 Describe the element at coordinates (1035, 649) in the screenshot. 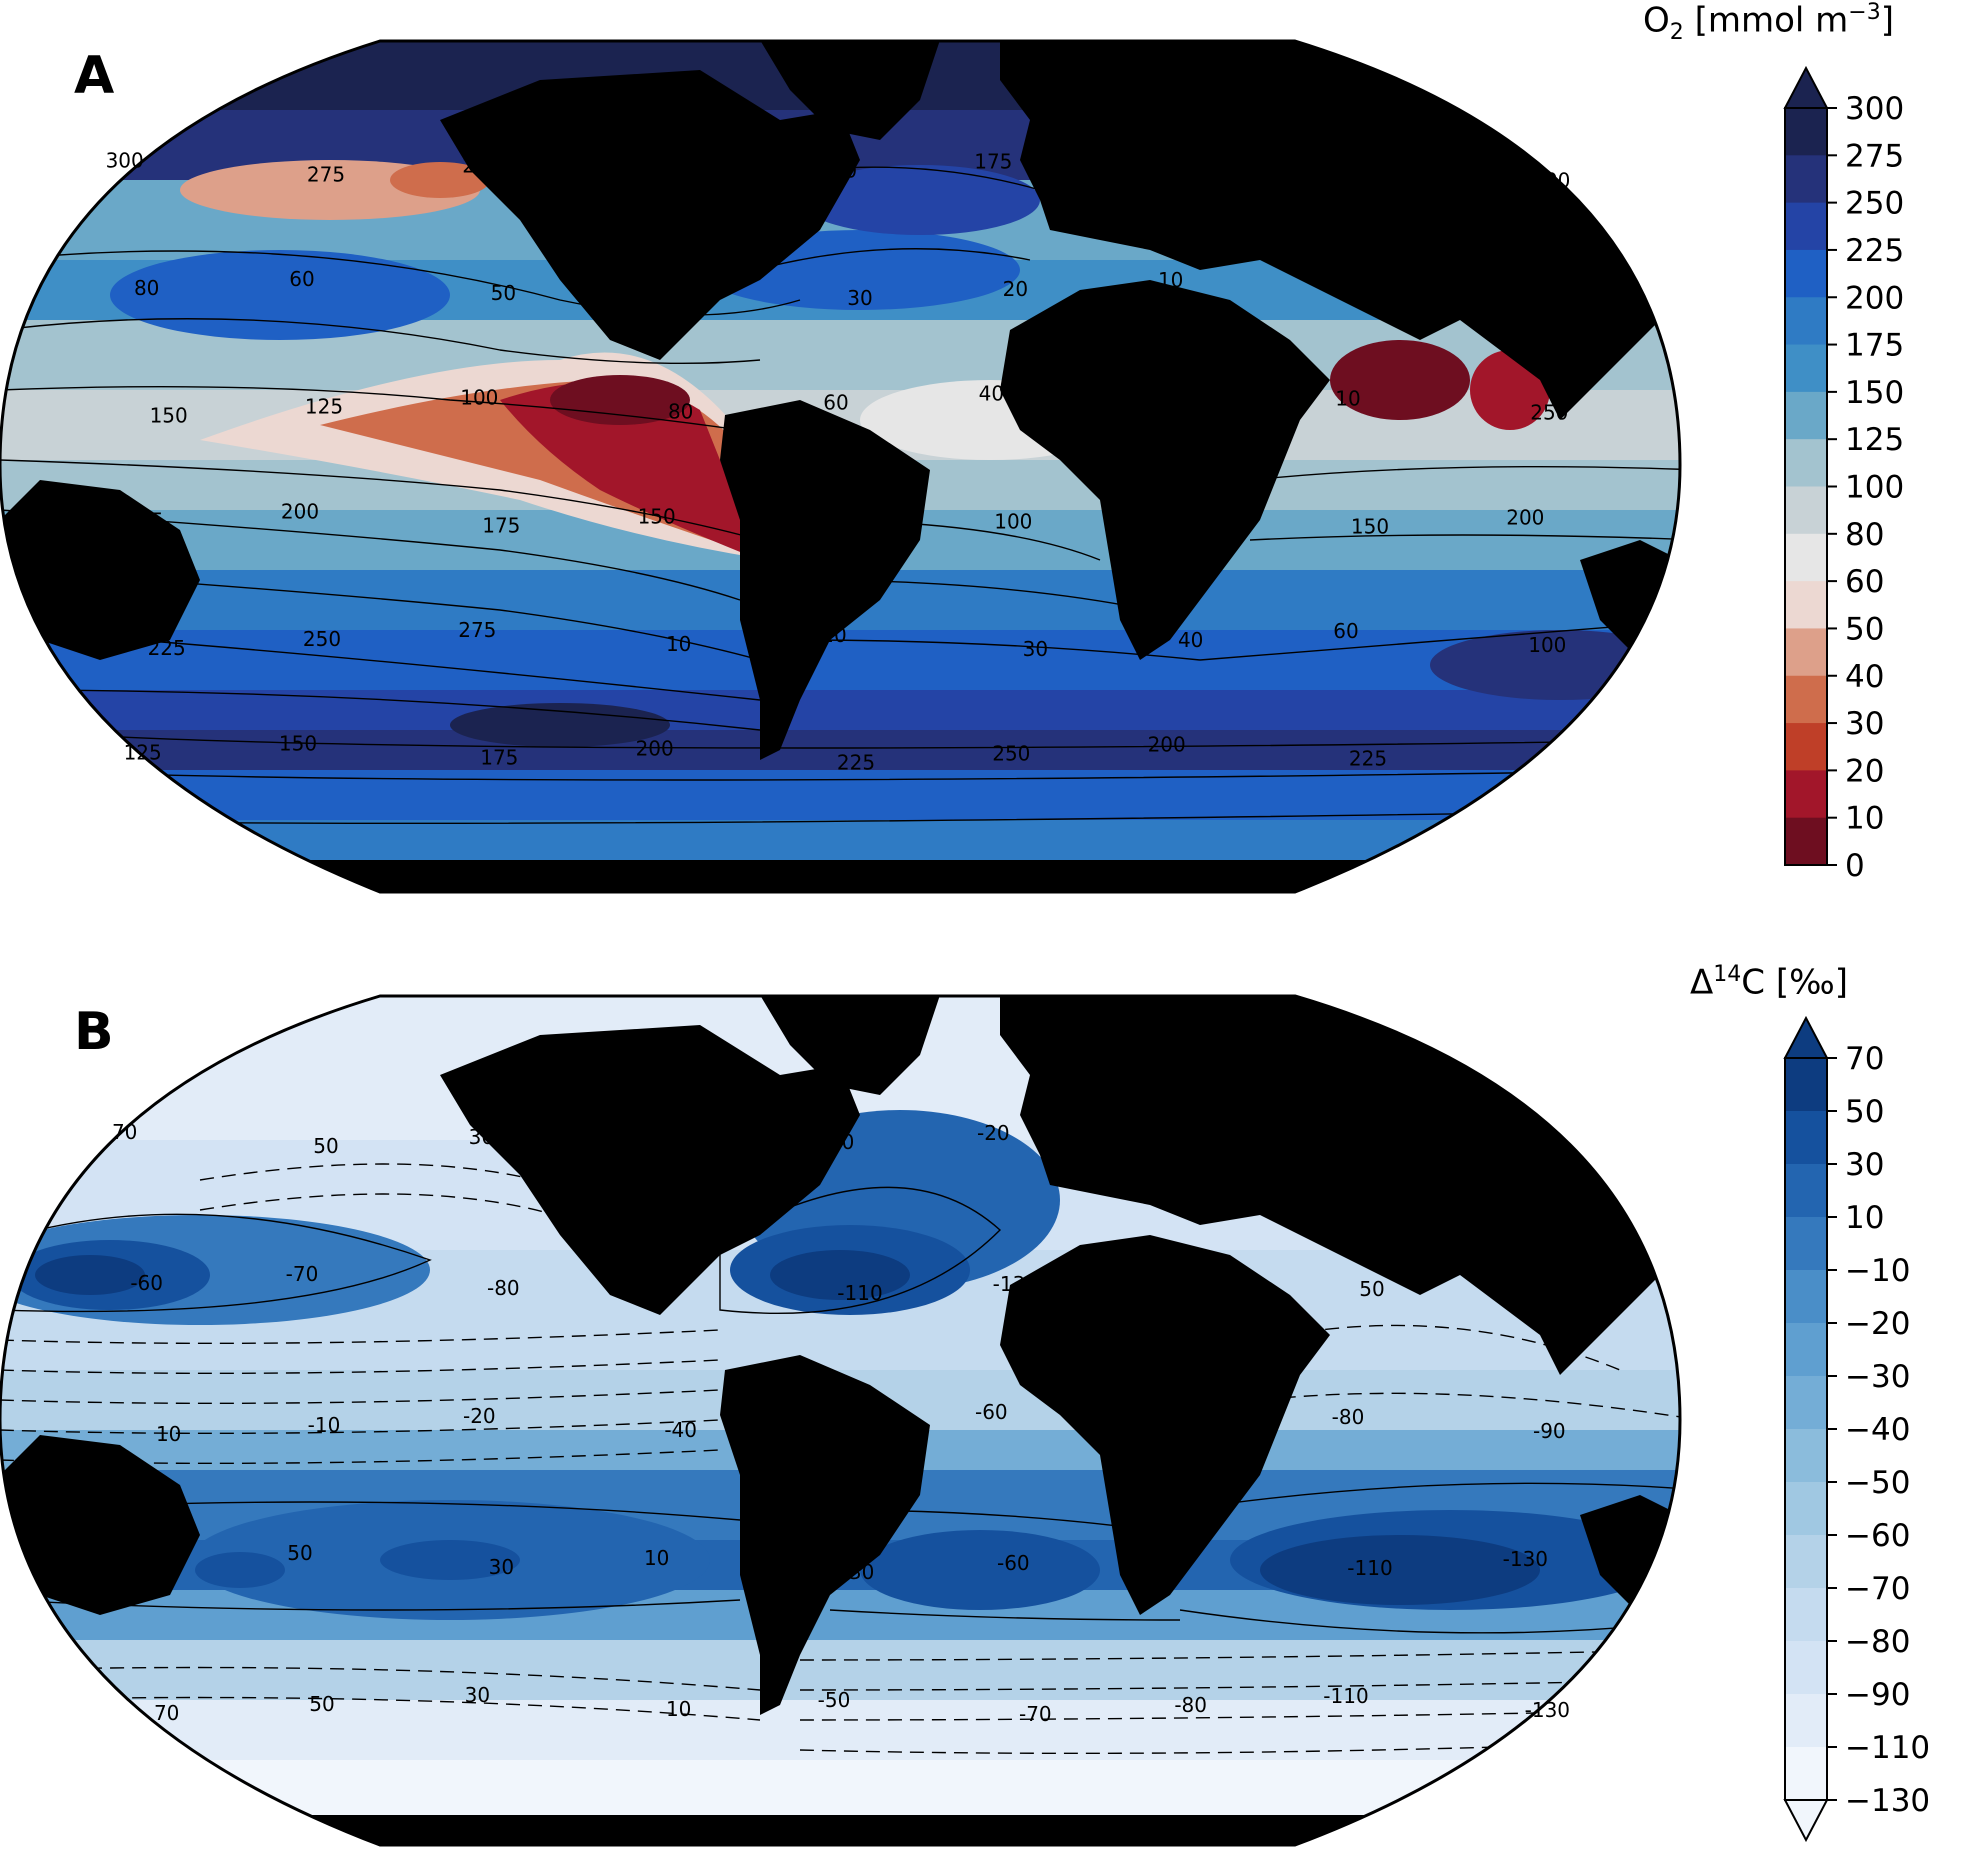

I see `o2-contour-label: 30` at that location.